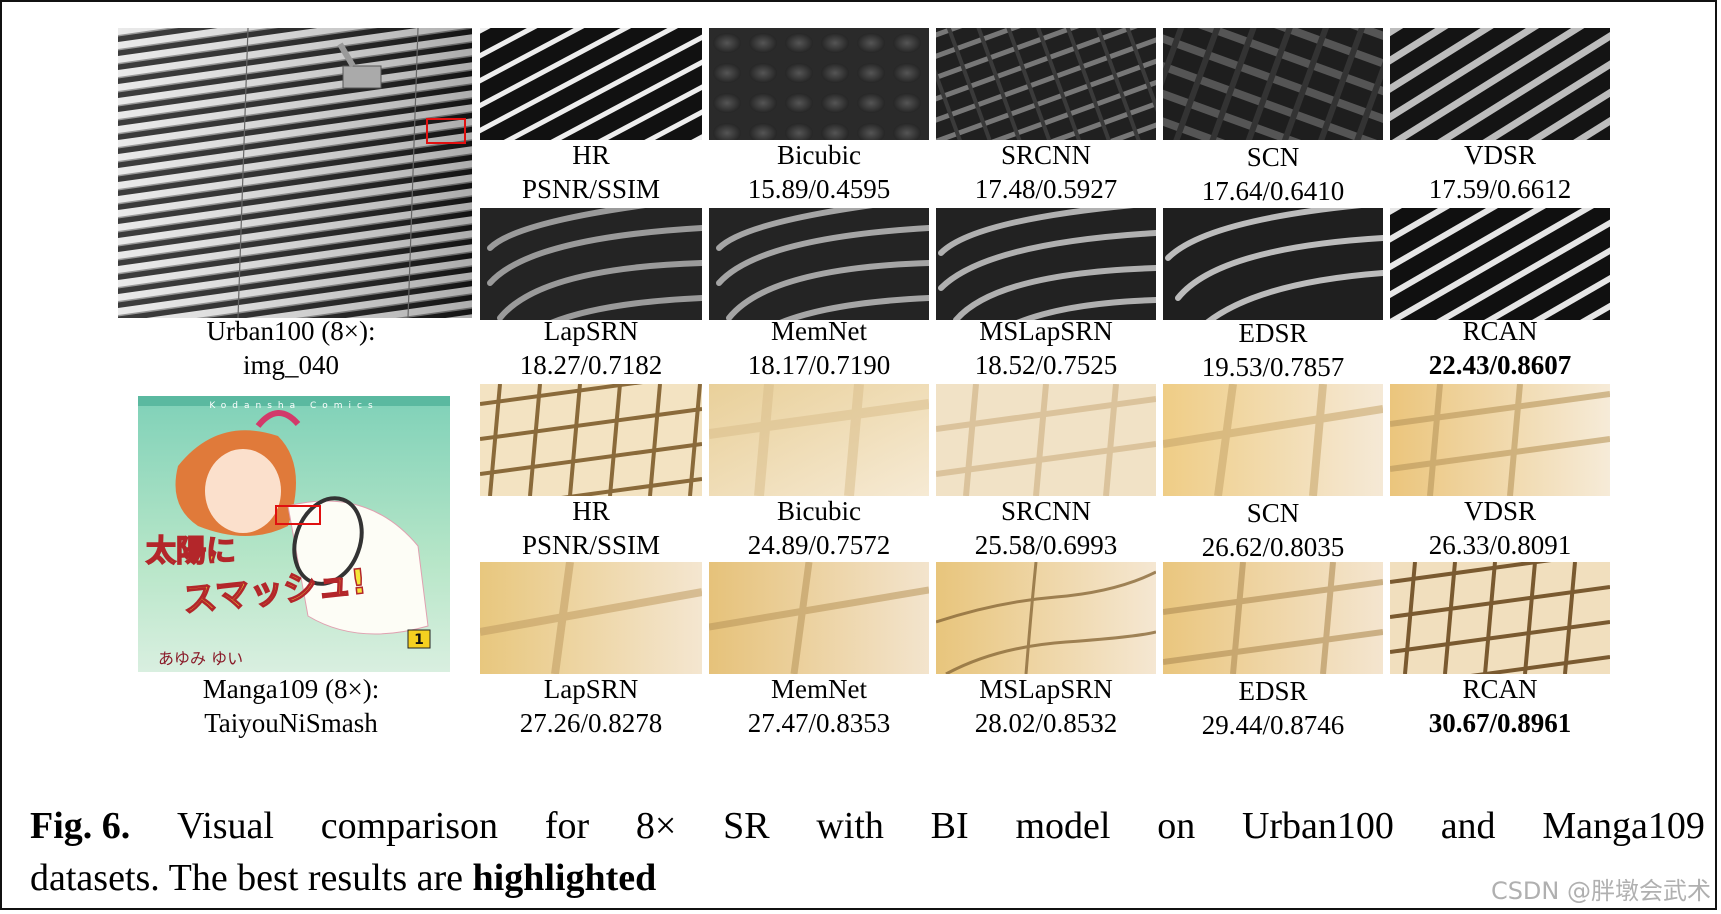 Image resolution: width=1721 pixels, height=914 pixels. Describe the element at coordinates (567, 826) in the screenshot. I see `caption-word: for` at that location.